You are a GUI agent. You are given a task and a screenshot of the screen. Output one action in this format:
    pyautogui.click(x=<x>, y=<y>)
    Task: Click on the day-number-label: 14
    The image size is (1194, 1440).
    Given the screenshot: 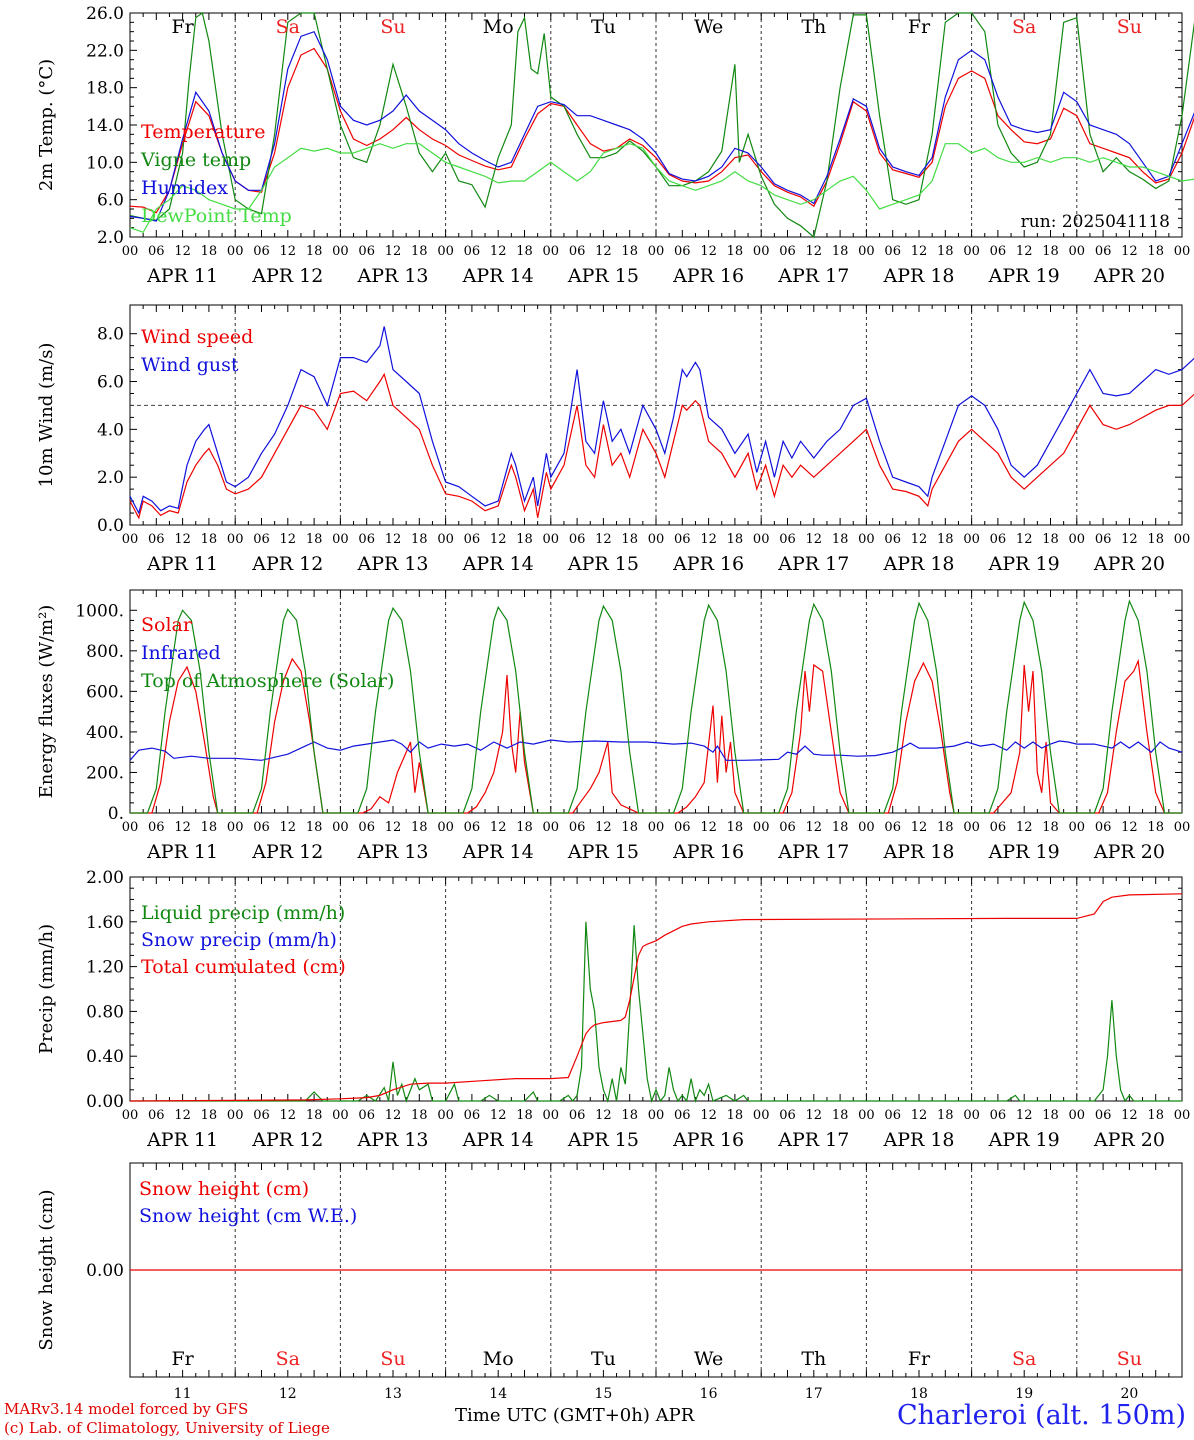 What is the action you would take?
    pyautogui.click(x=498, y=1394)
    